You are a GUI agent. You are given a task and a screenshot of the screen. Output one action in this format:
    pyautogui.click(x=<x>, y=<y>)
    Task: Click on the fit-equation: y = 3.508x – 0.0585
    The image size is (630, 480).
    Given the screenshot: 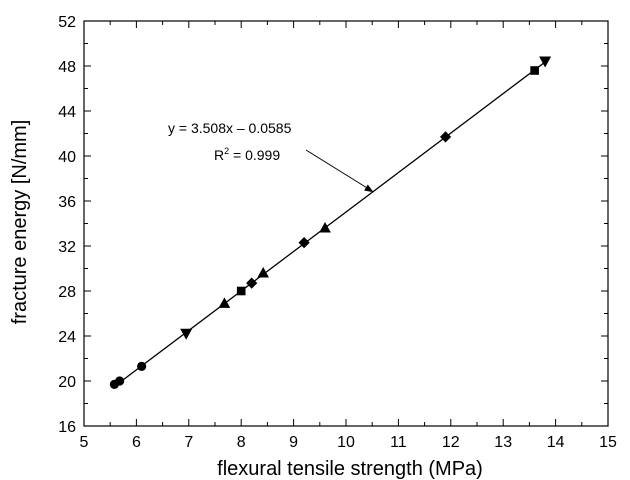 What is the action you would take?
    pyautogui.click(x=230, y=128)
    